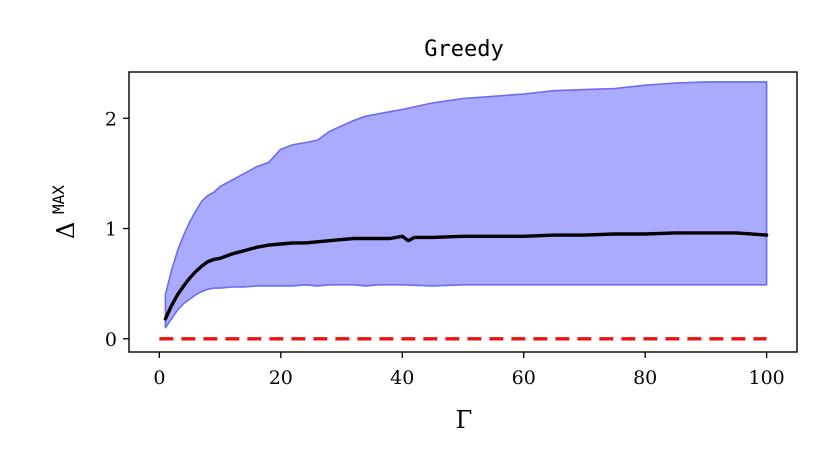 The height and width of the screenshot is (468, 830). Describe the element at coordinates (111, 119) in the screenshot. I see `y-tick-label: 2` at that location.